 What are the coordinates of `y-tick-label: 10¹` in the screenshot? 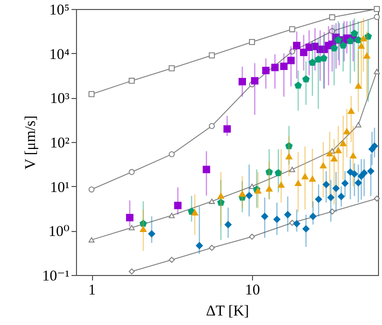 It's located at (60, 188).